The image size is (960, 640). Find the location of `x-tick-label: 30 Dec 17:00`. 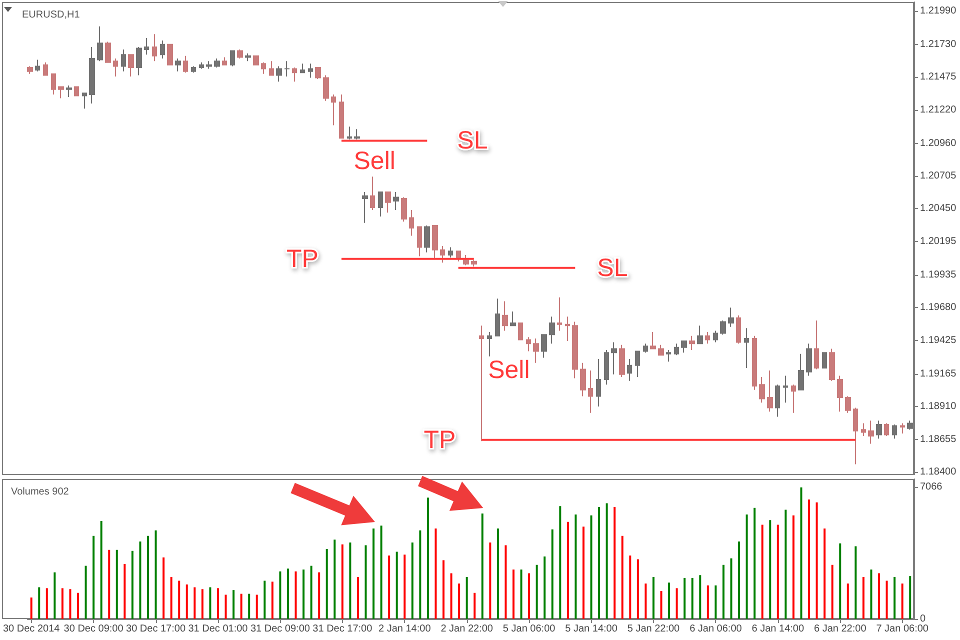

x-tick-label: 30 Dec 17:00 is located at coordinates (156, 629).